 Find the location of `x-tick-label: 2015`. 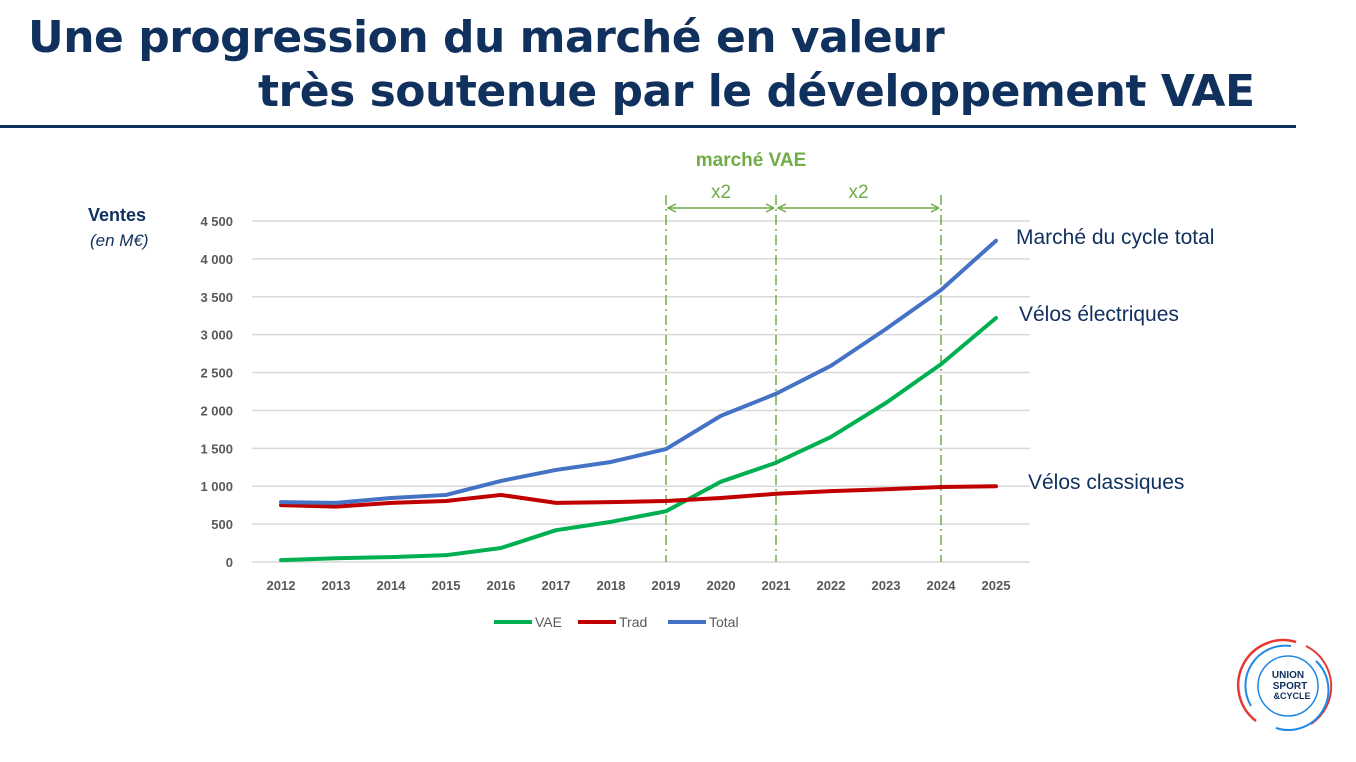

x-tick-label: 2015 is located at coordinates (446, 585).